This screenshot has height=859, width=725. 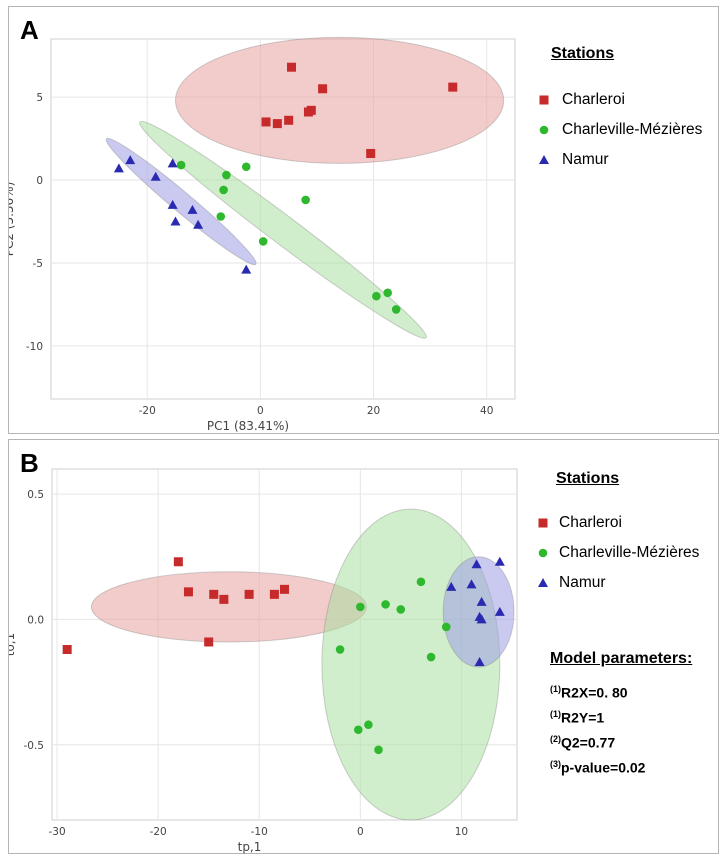 I want to click on x-tick-label: 40, so click(x=486, y=411).